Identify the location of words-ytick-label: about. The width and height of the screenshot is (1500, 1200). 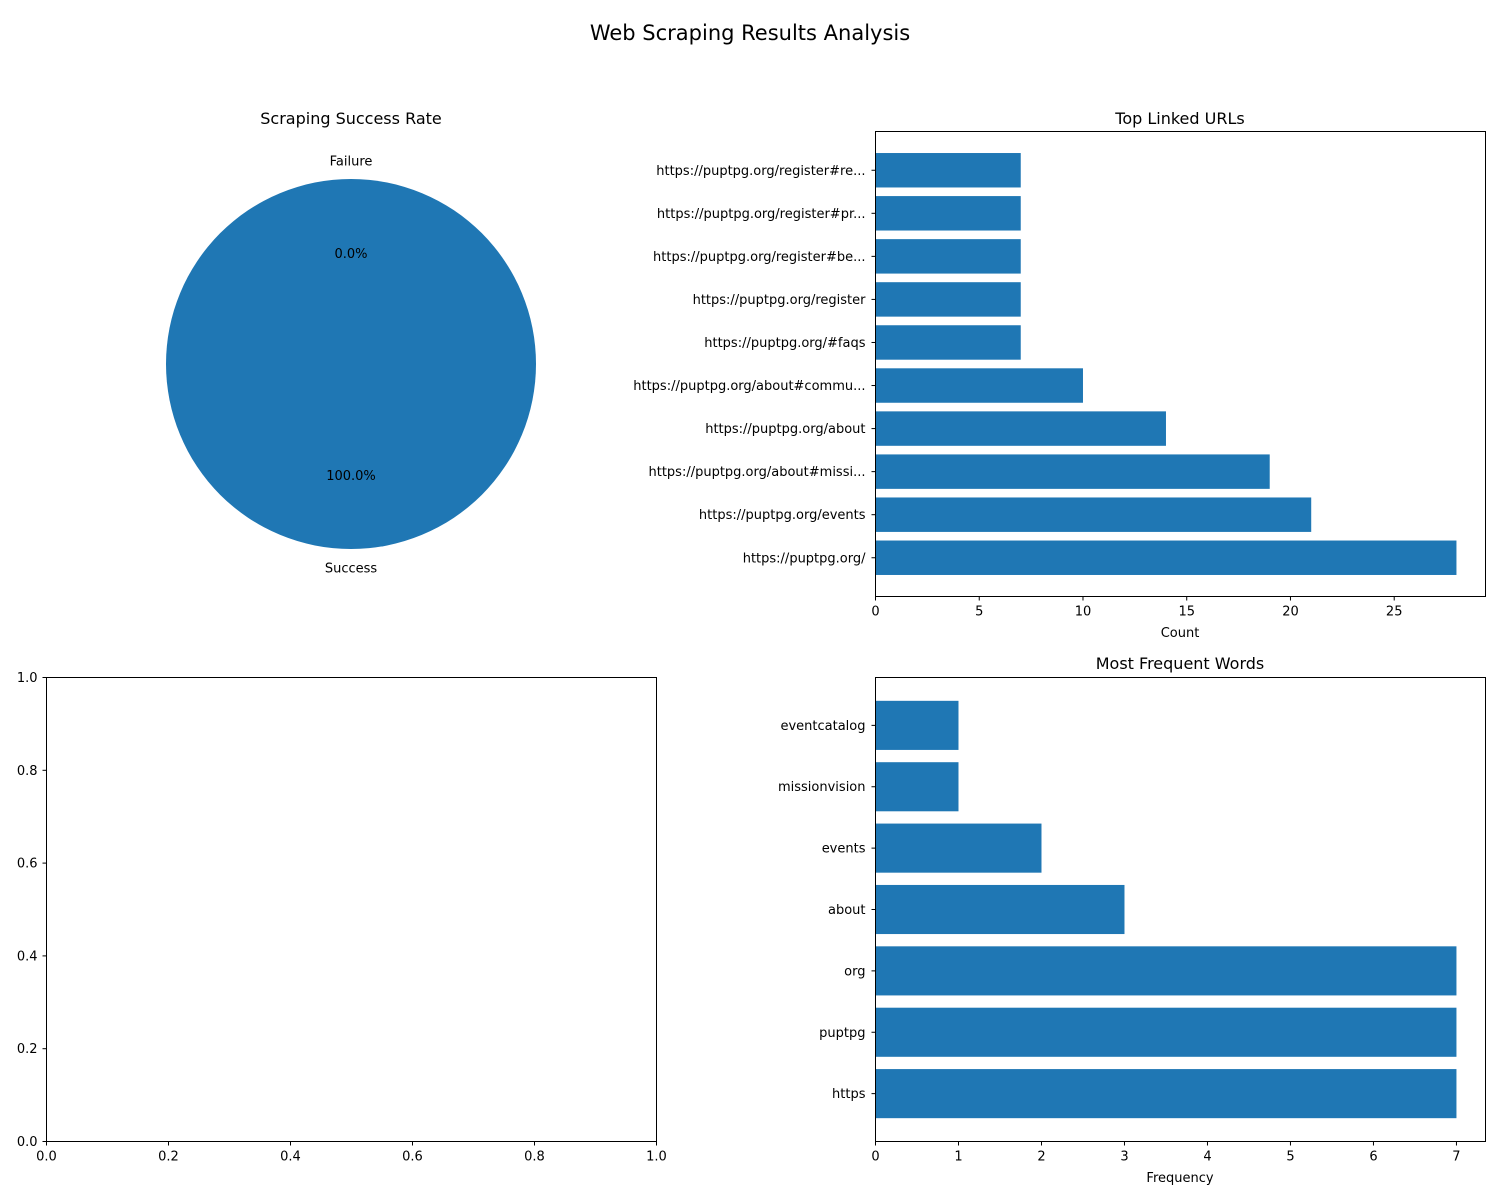
(847, 910).